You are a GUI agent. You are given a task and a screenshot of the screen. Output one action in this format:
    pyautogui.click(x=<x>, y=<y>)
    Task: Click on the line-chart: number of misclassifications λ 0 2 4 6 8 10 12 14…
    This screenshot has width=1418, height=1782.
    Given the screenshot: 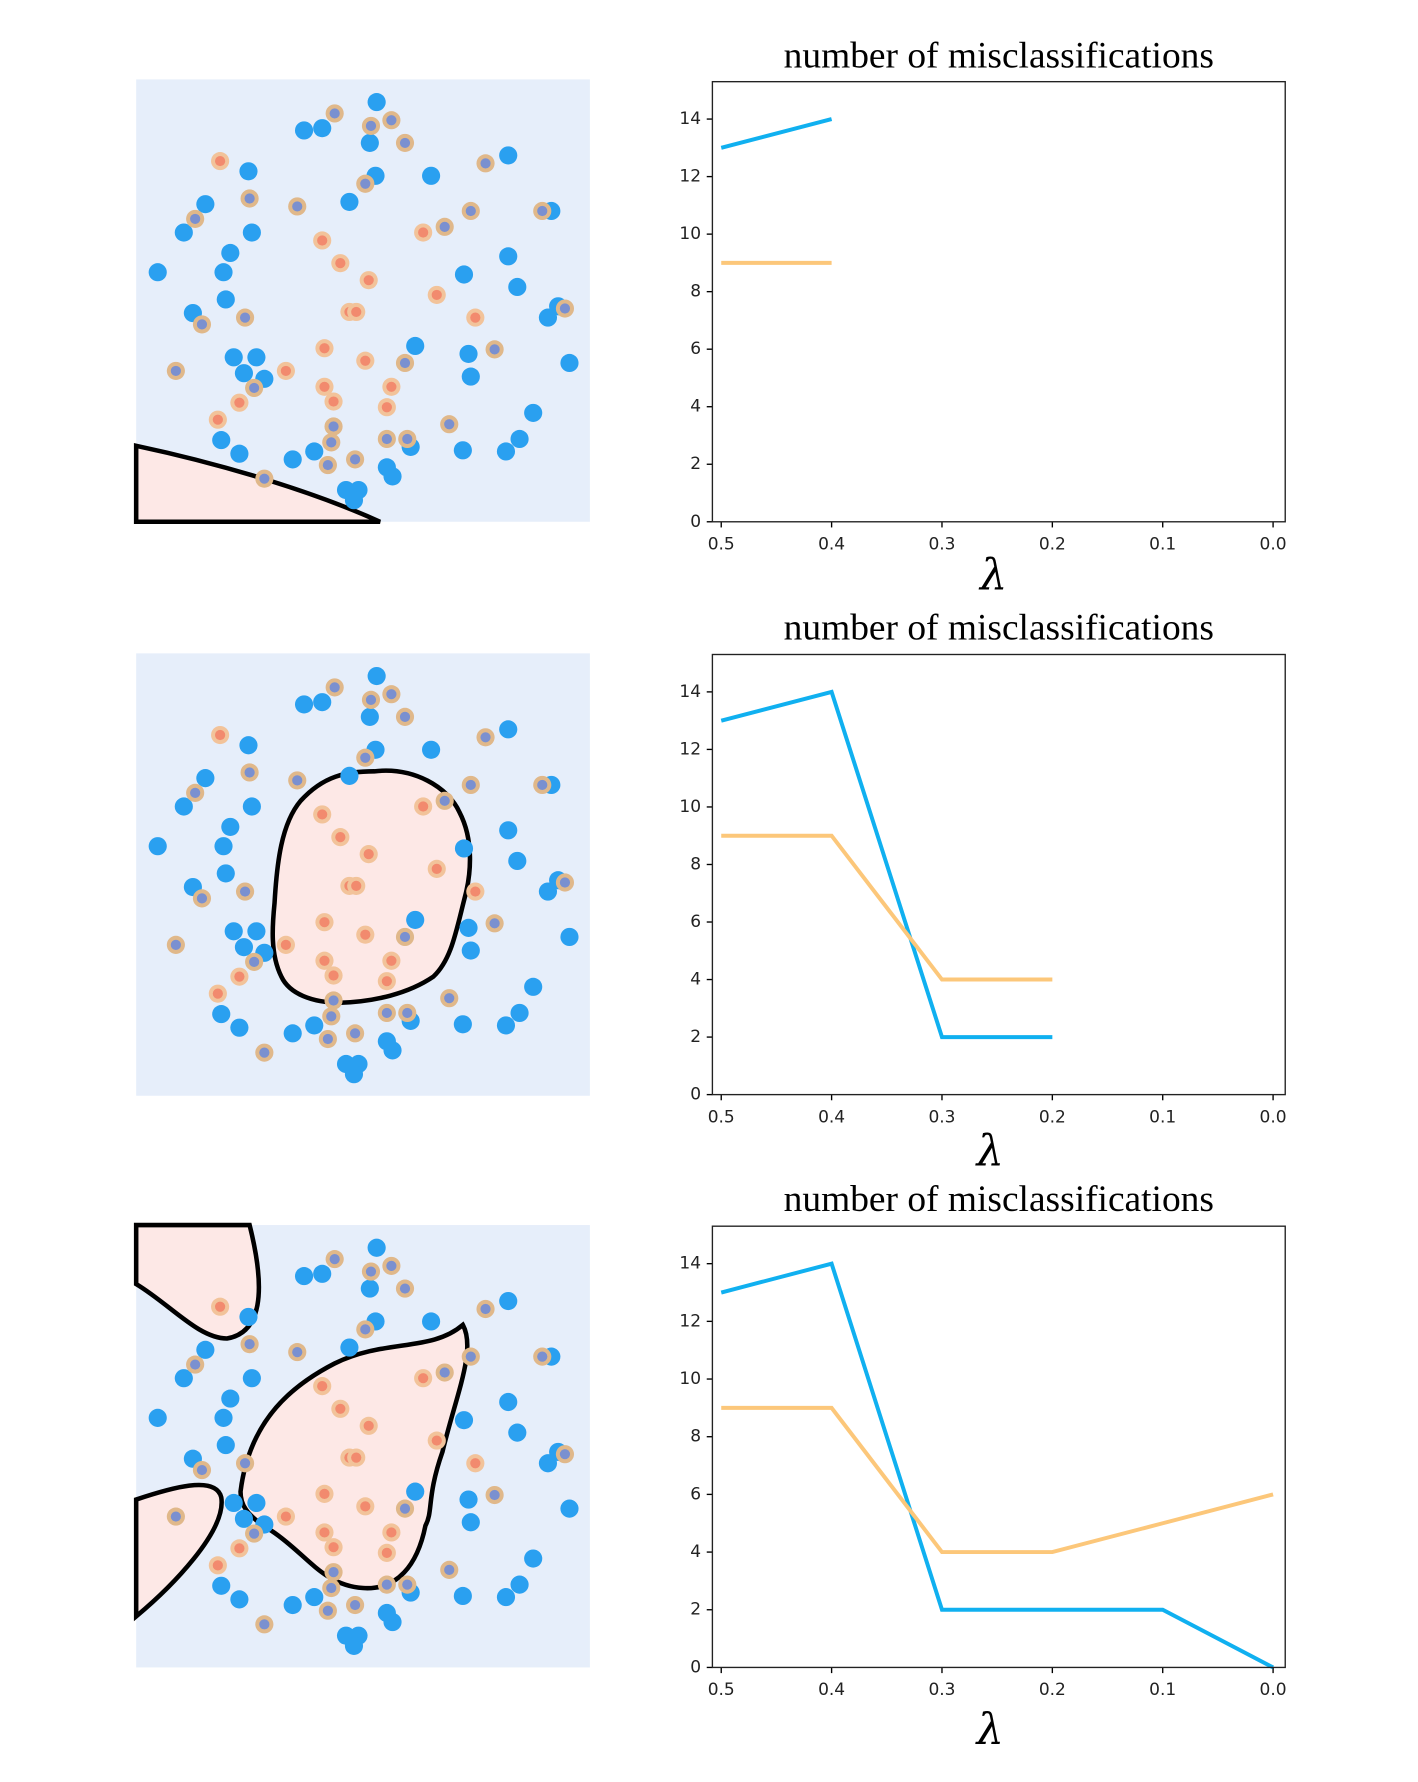 What is the action you would take?
    pyautogui.click(x=982, y=1467)
    